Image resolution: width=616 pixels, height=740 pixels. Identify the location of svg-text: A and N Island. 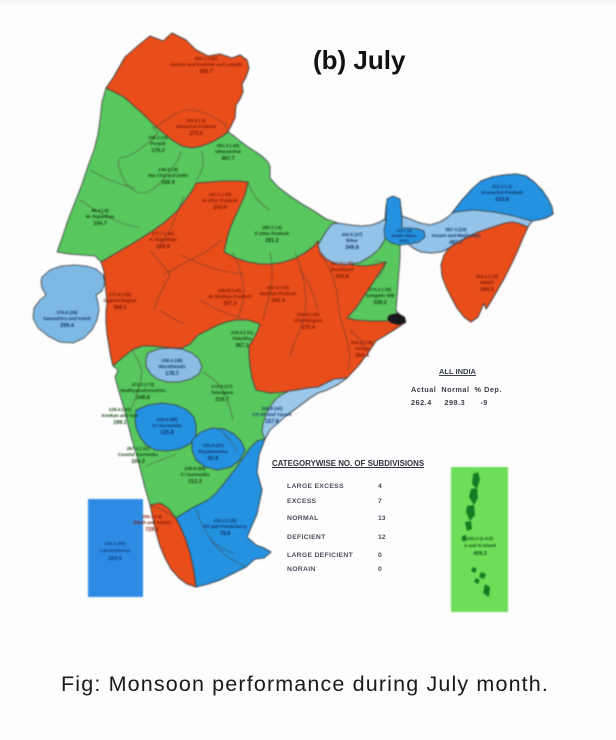
(480, 545).